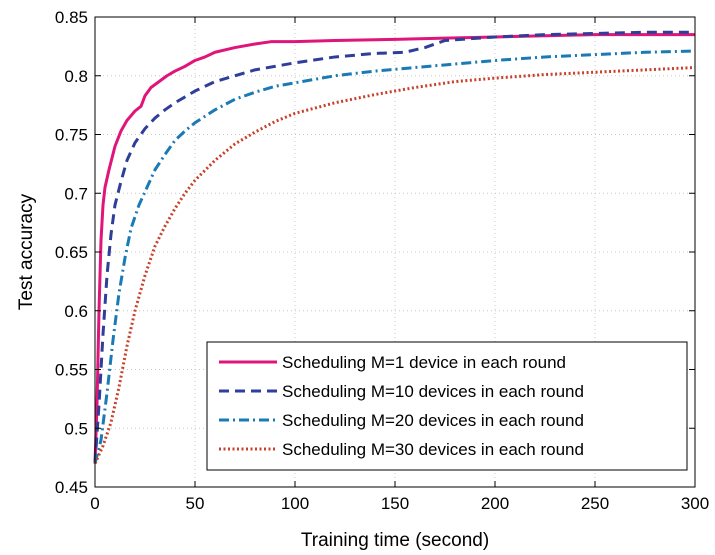  I want to click on y-tick-label: 0.55, so click(71, 370).